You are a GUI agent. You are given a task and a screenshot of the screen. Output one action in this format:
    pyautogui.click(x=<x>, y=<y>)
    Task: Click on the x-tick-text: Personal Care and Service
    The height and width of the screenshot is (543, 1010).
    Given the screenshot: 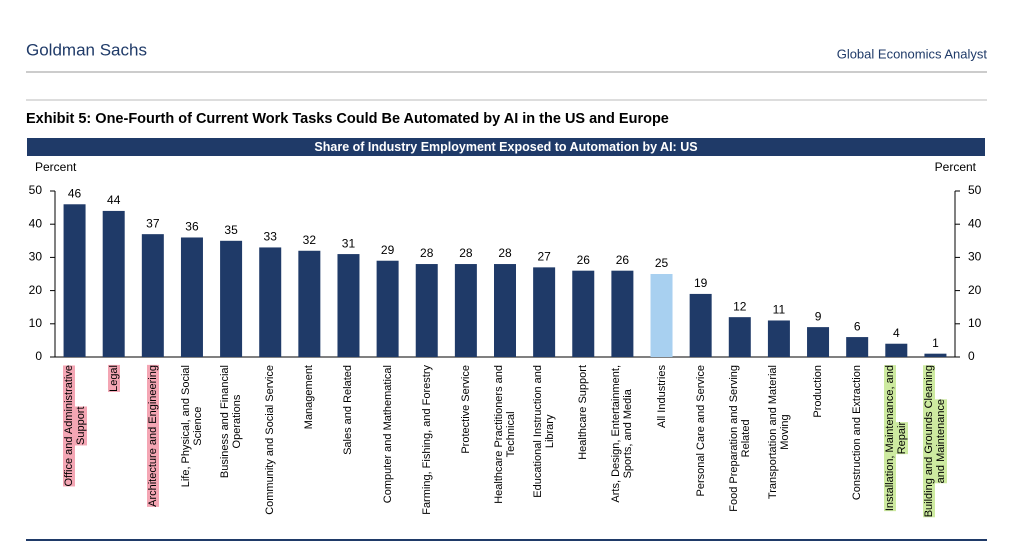 What is the action you would take?
    pyautogui.click(x=700, y=431)
    